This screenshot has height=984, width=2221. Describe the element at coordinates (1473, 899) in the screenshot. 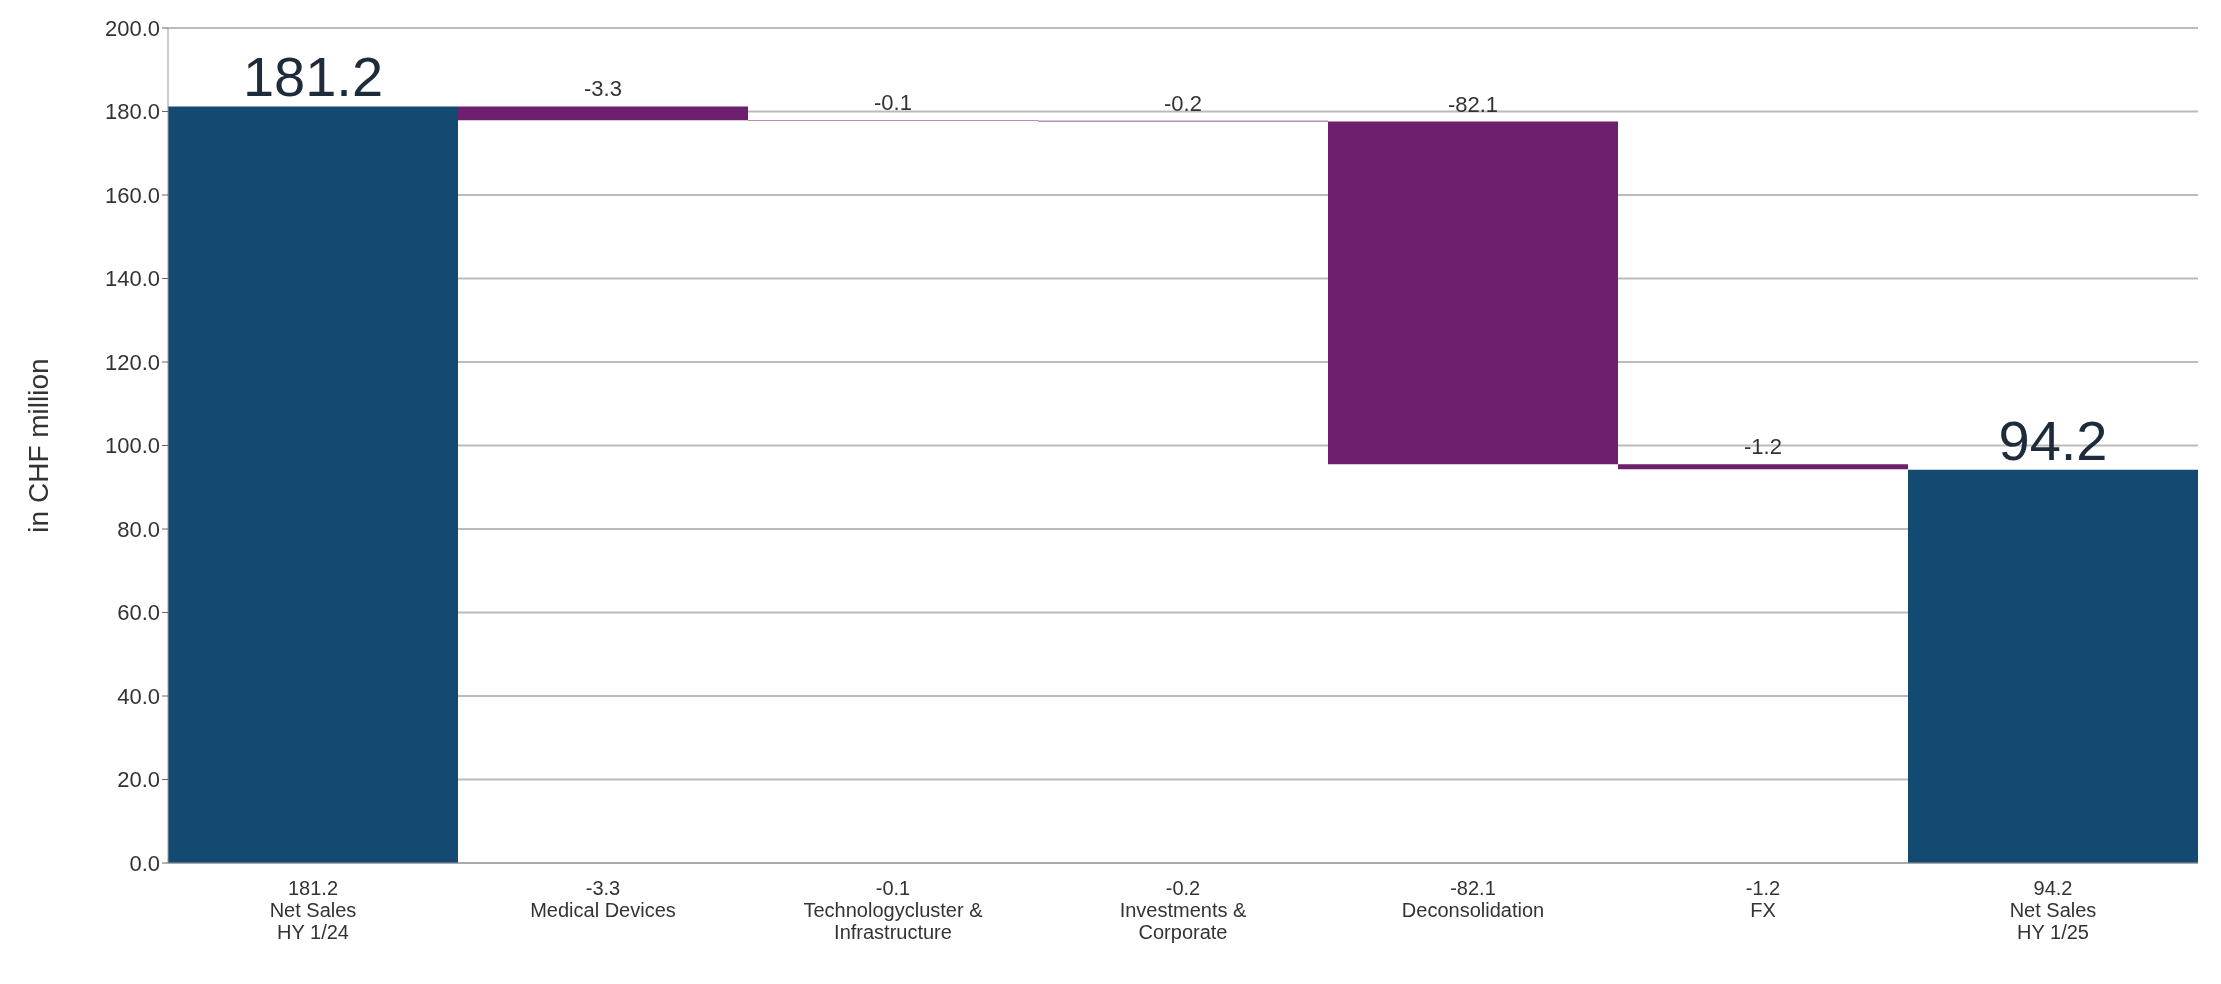

I see `x-tick-label: -82.1 Deconsolidation` at that location.